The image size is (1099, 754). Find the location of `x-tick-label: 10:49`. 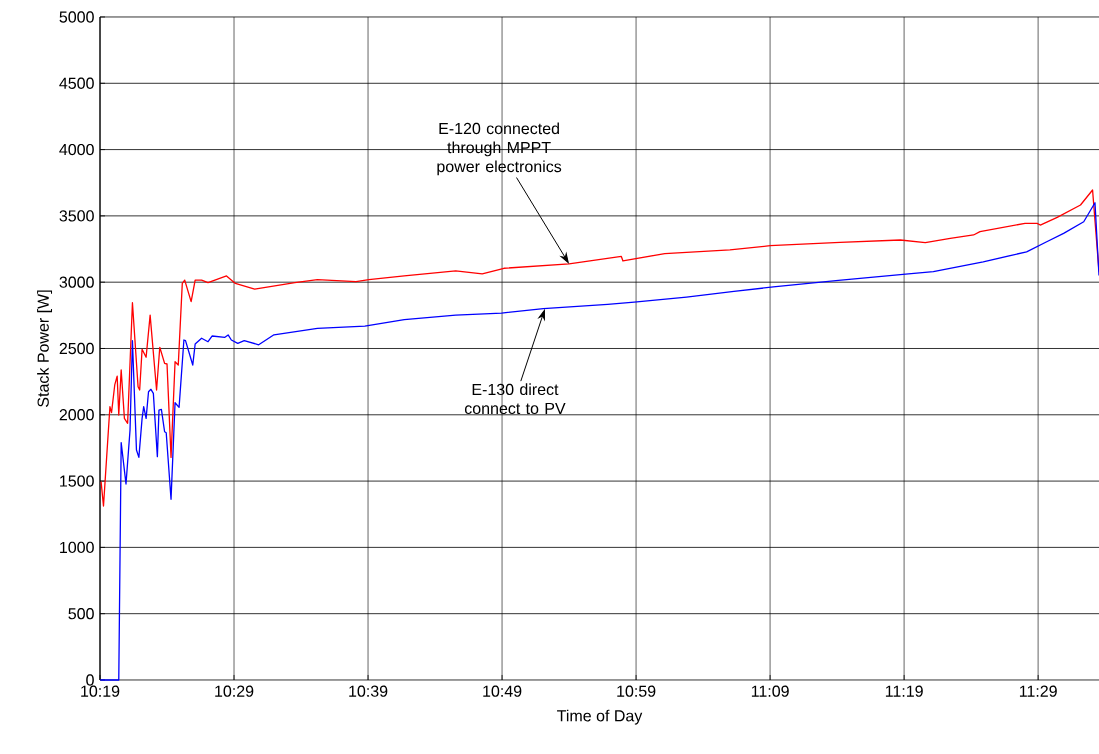

x-tick-label: 10:49 is located at coordinates (502, 691).